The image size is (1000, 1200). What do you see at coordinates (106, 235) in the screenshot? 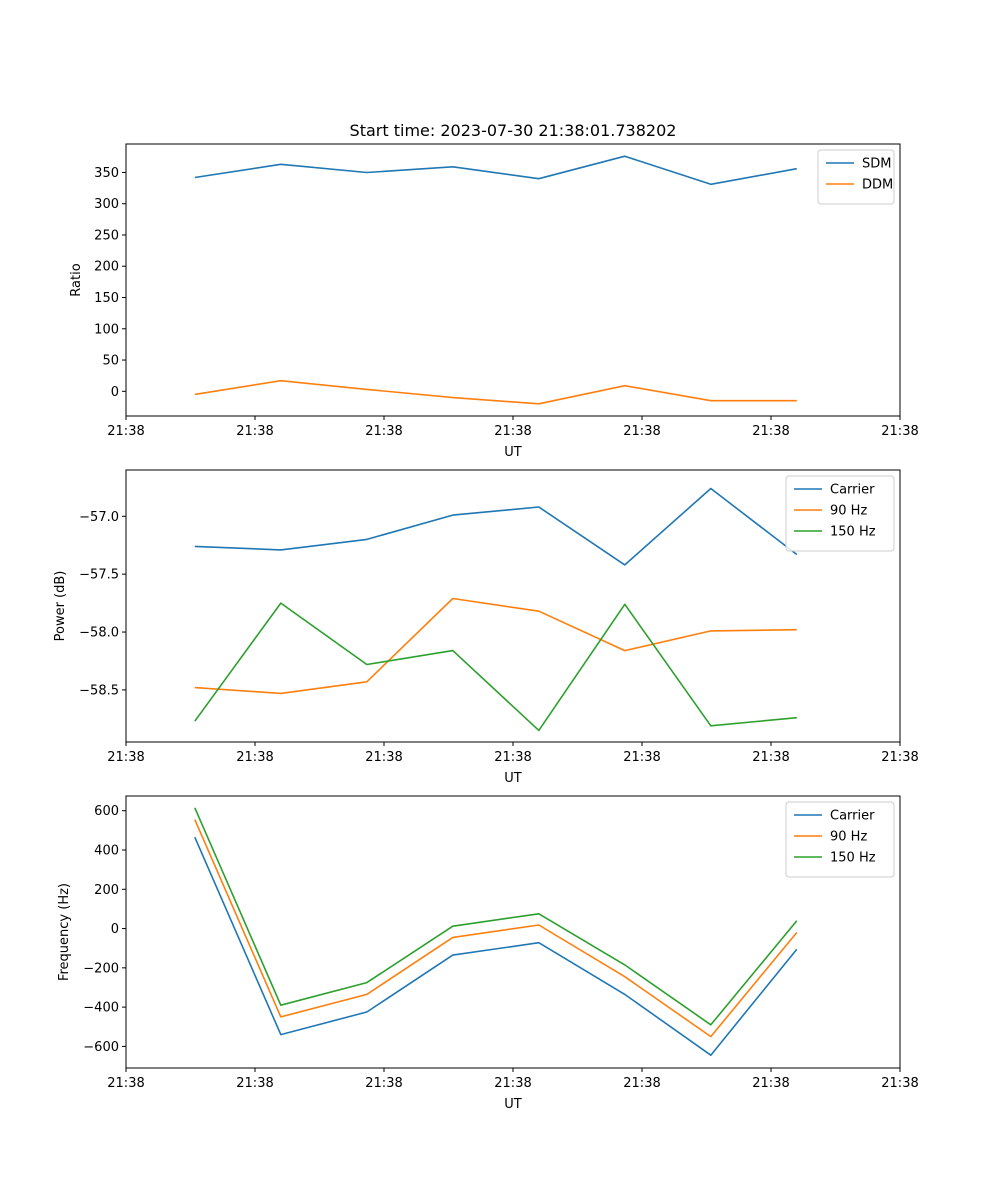
I see `y-tick-label: 250` at bounding box center [106, 235].